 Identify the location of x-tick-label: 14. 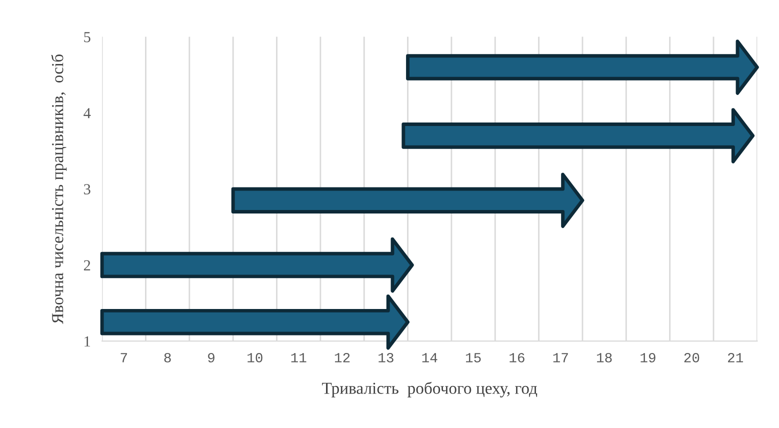
(430, 357).